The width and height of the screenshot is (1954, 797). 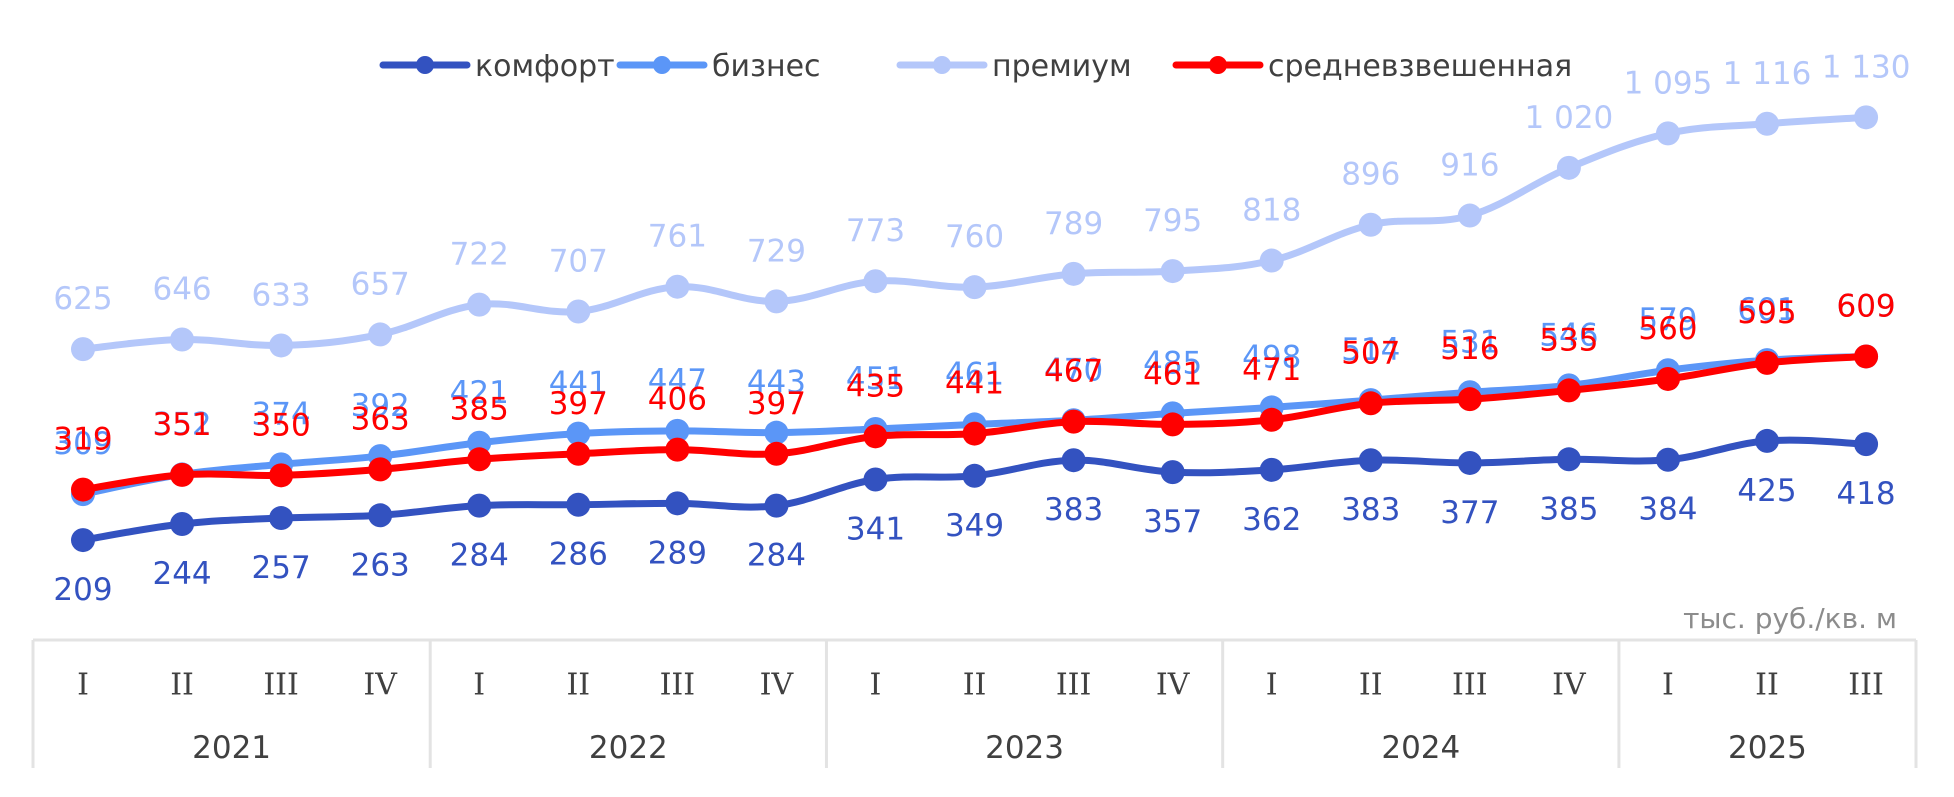 What do you see at coordinates (1667, 510) in the screenshot?
I see `data-label: 384` at bounding box center [1667, 510].